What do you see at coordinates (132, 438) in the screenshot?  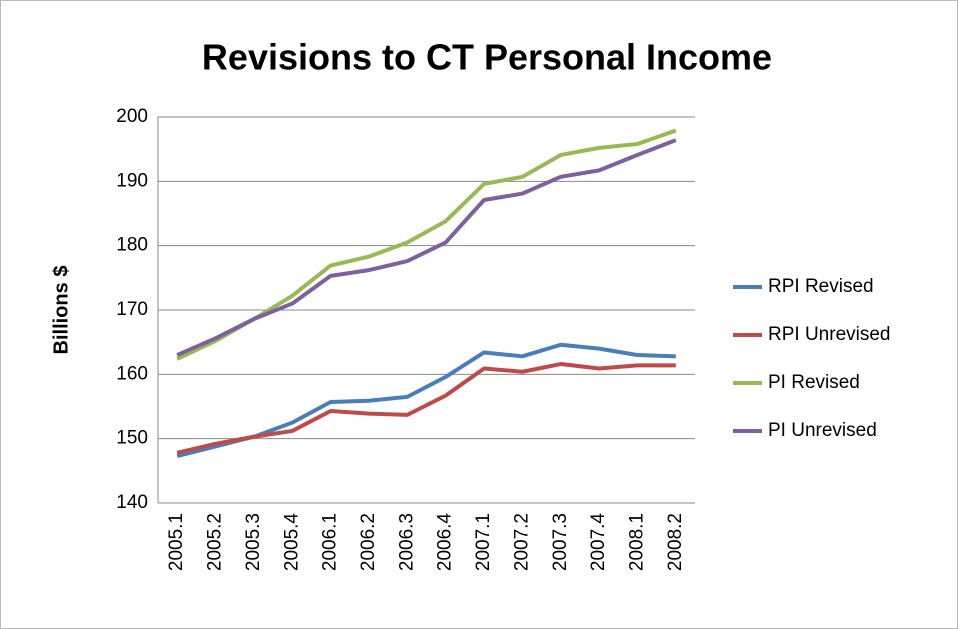 I see `y-tick-label: 150` at bounding box center [132, 438].